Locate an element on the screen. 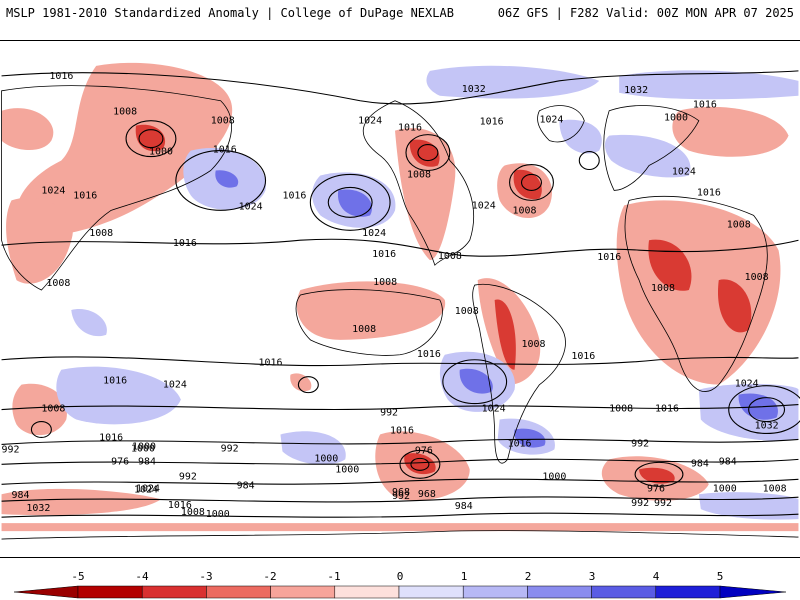  coastline-africa is located at coordinates (696, 294).